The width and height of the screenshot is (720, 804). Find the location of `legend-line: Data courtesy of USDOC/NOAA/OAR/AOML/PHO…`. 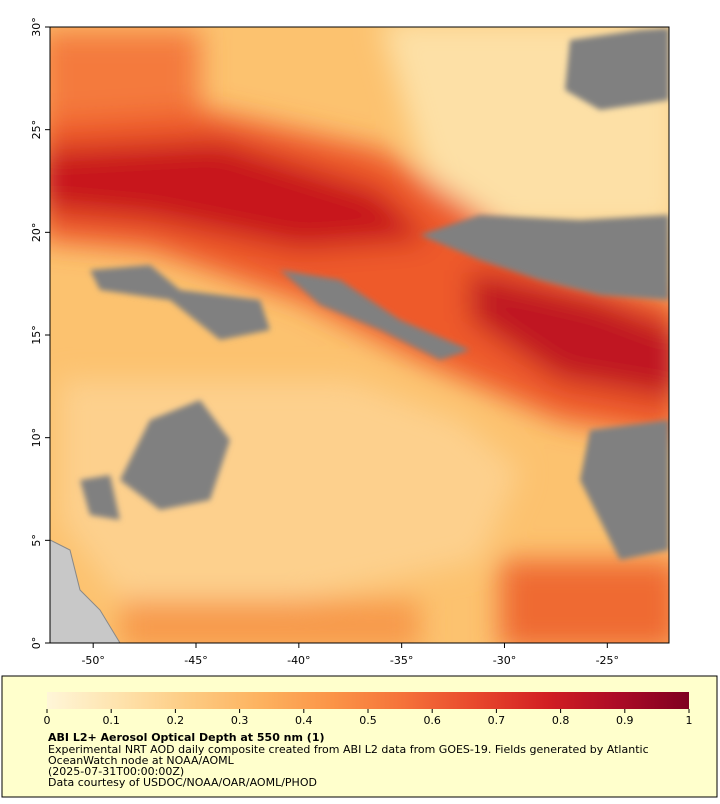

legend-line: Data courtesy of USDOC/NOAA/OAR/AOML/PHO… is located at coordinates (182, 782).